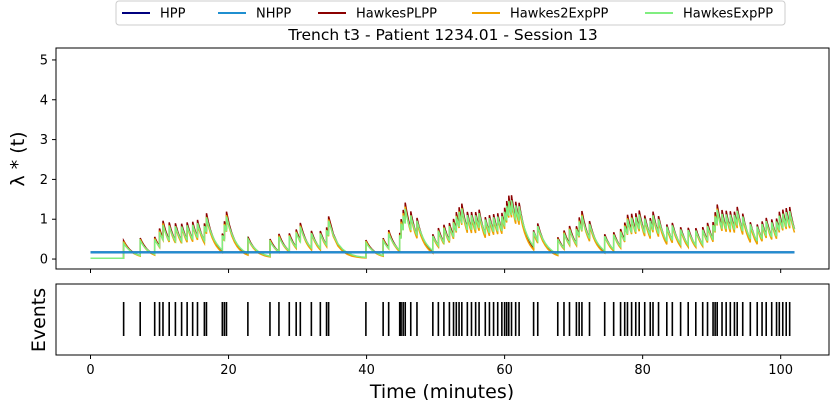 The height and width of the screenshot is (400, 833). What do you see at coordinates (396, 14) in the screenshot?
I see `legend-label: HawkesPLPP` at bounding box center [396, 14].